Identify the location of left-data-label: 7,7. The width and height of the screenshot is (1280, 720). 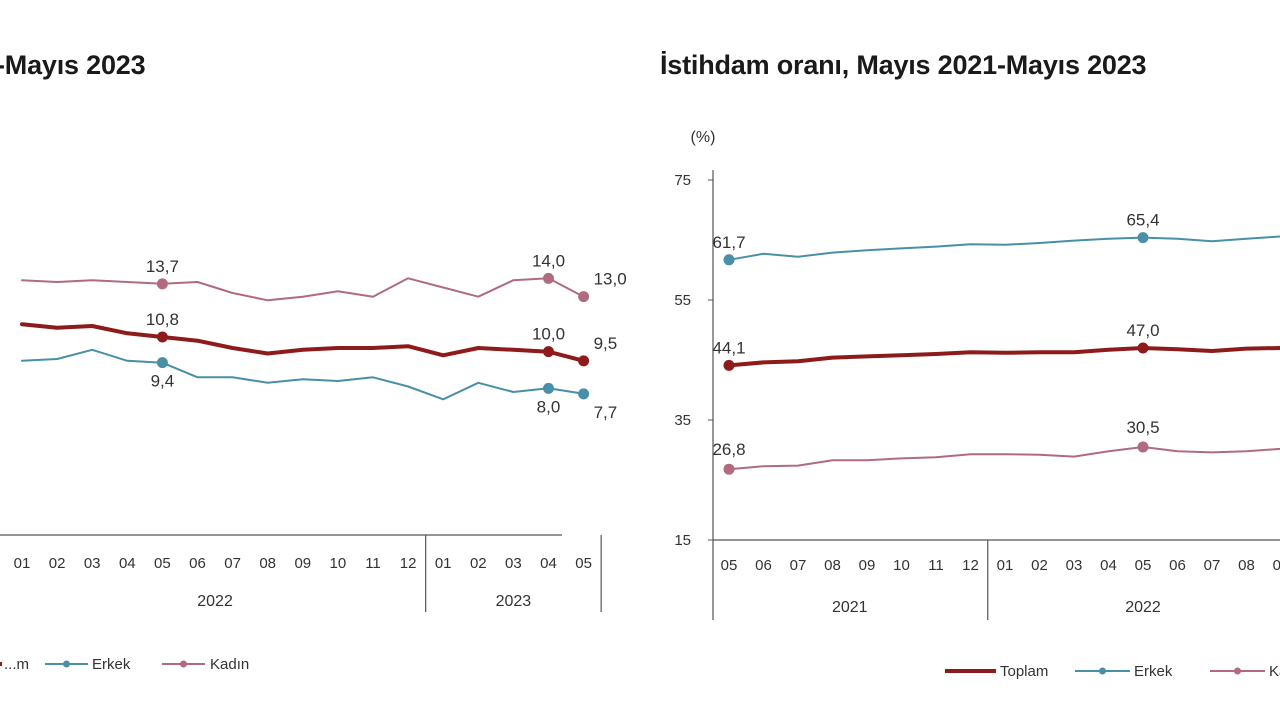
(606, 412).